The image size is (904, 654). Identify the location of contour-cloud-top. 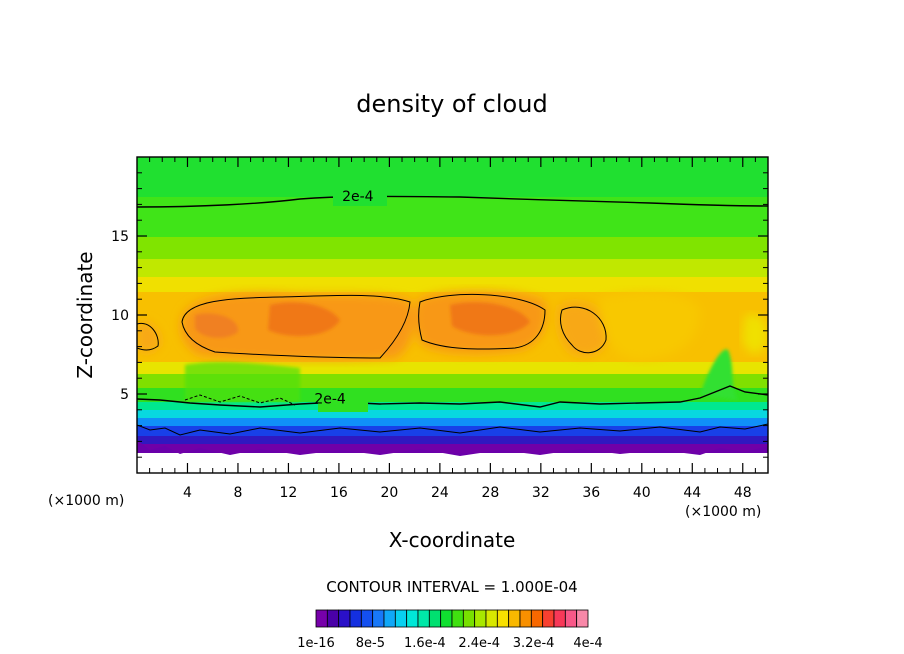
(296, 326).